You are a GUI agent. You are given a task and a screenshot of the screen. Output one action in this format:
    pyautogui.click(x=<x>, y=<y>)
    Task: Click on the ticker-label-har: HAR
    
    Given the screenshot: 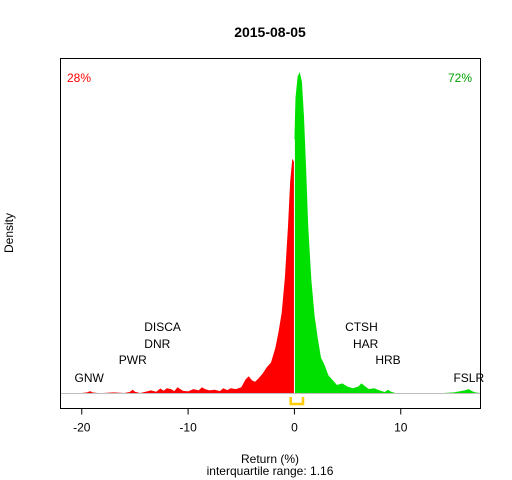 What is the action you would take?
    pyautogui.click(x=366, y=344)
    